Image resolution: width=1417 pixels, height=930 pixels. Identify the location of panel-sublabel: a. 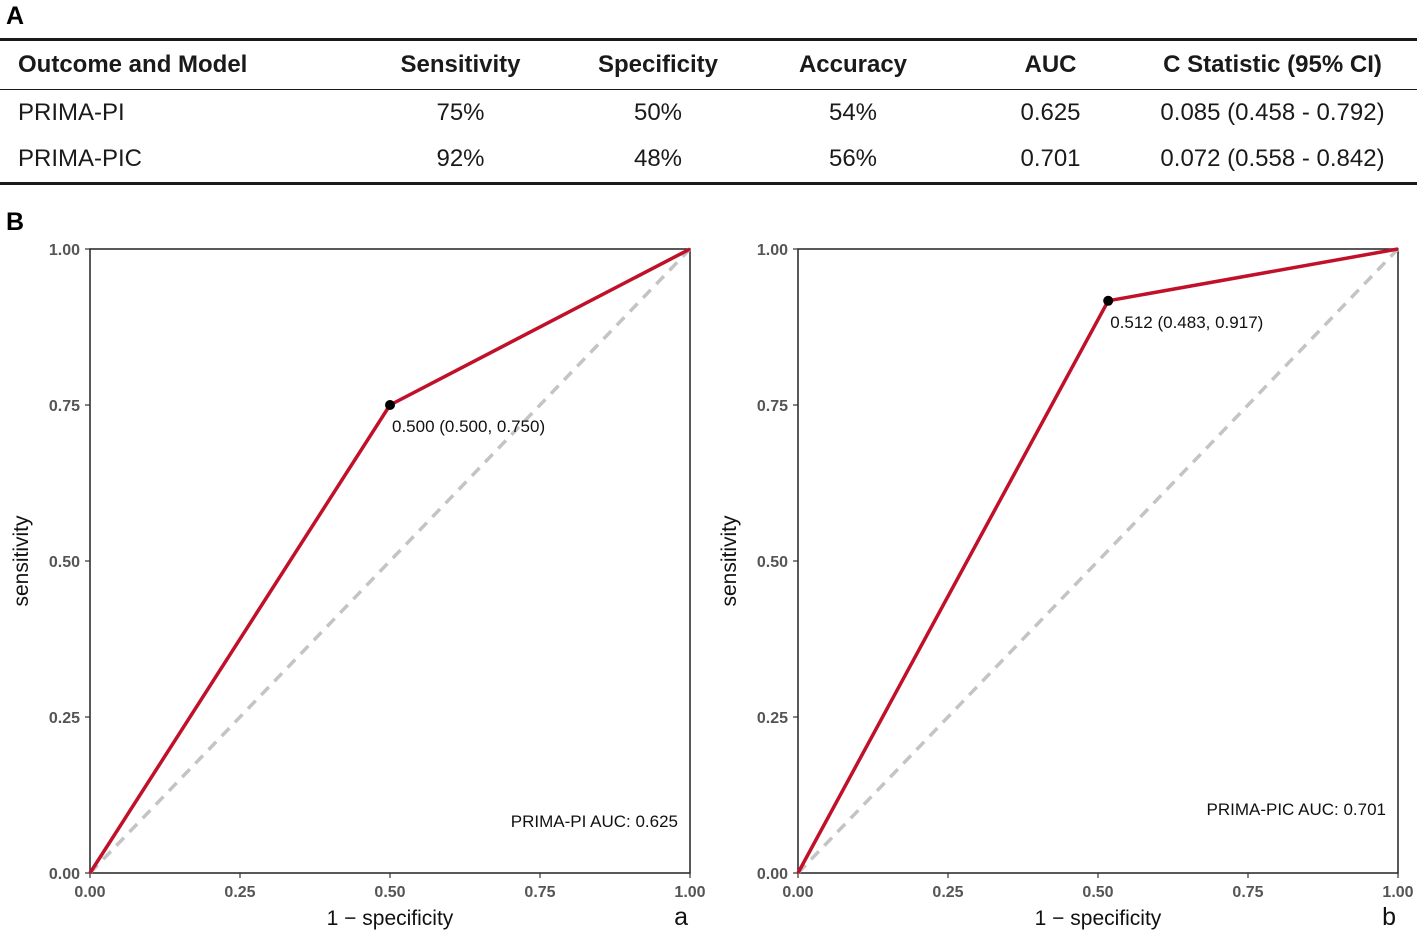
(681, 916).